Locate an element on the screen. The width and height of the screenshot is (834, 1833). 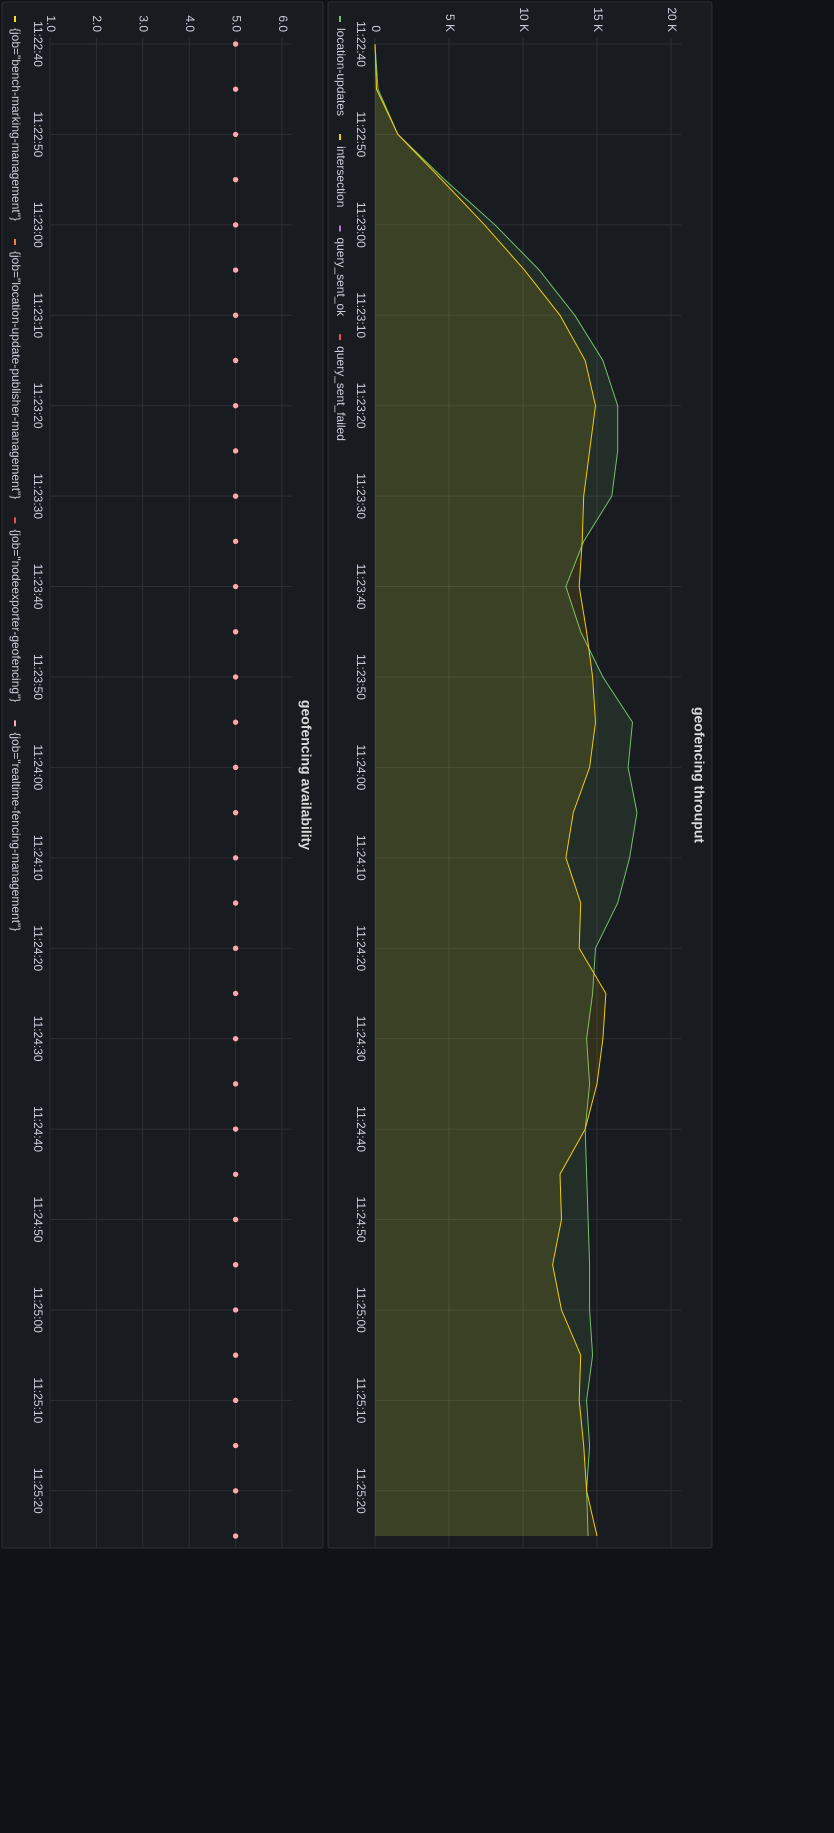
y-tick-label: 5 K is located at coordinates (450, 23).